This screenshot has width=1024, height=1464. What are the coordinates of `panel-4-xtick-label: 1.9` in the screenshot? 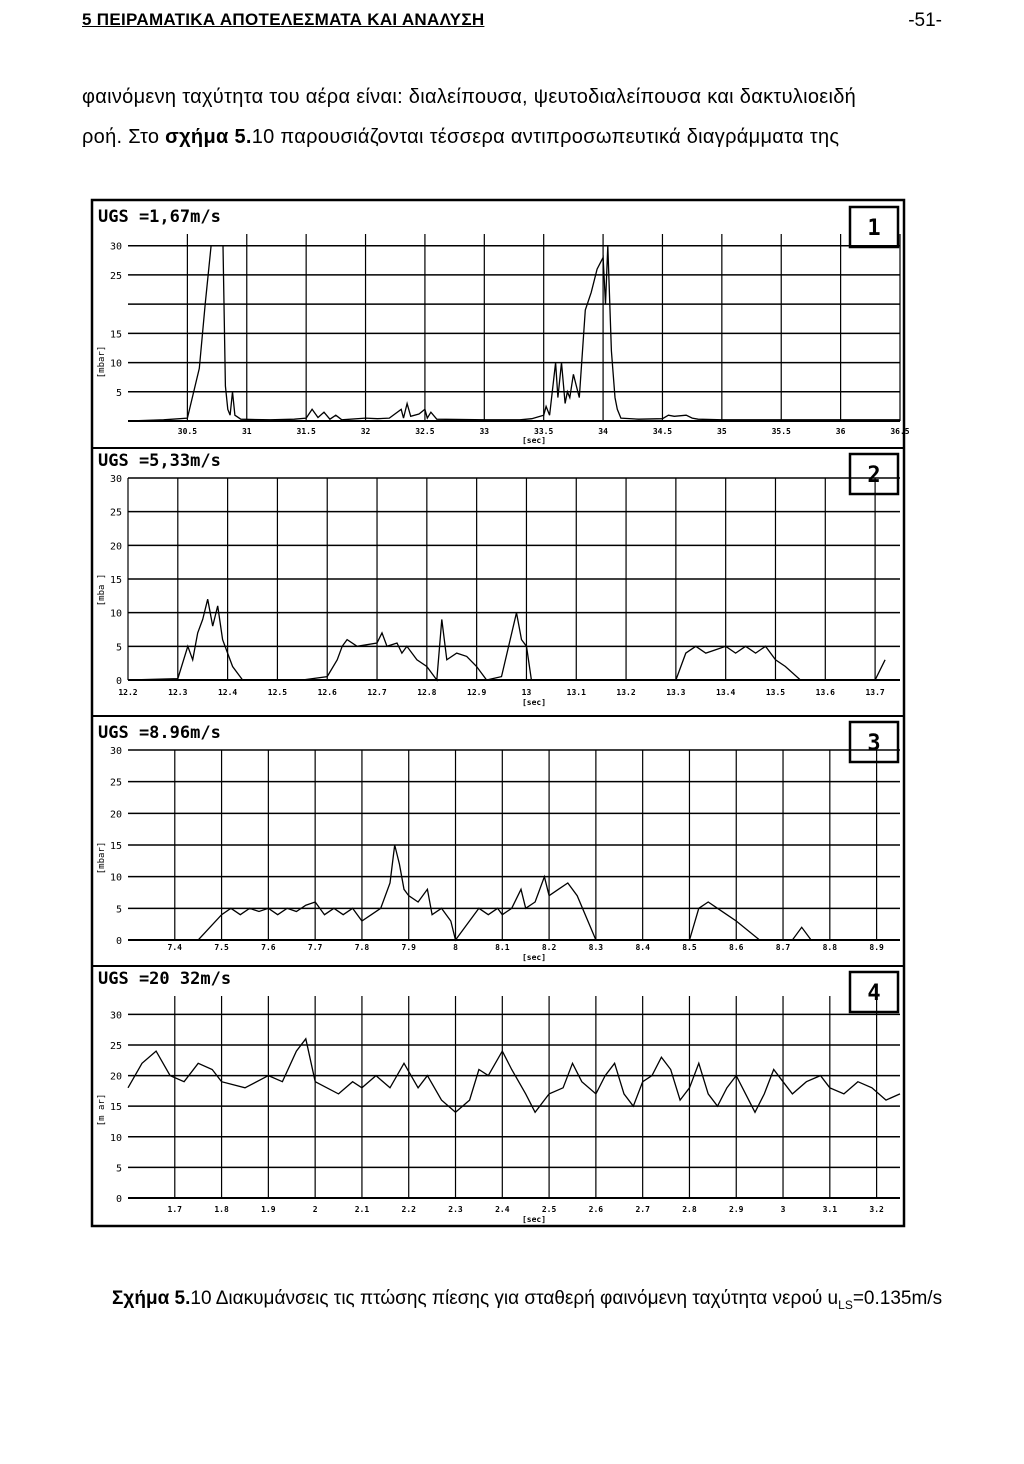 It's located at (268, 1209).